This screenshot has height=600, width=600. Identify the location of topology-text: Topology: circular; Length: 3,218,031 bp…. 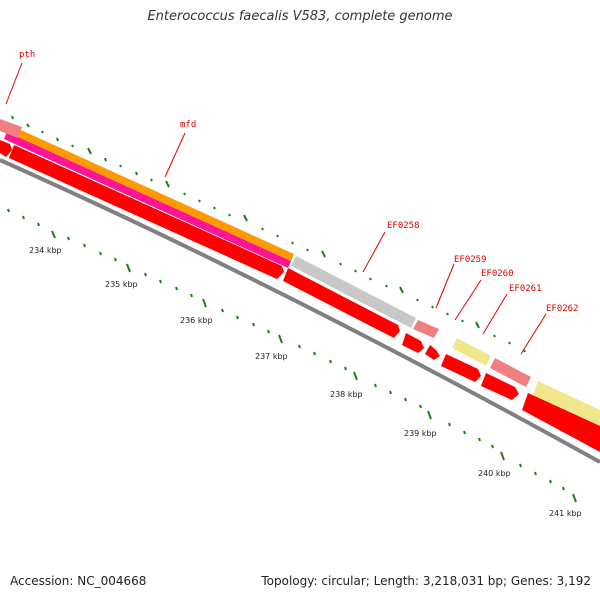
(426, 581).